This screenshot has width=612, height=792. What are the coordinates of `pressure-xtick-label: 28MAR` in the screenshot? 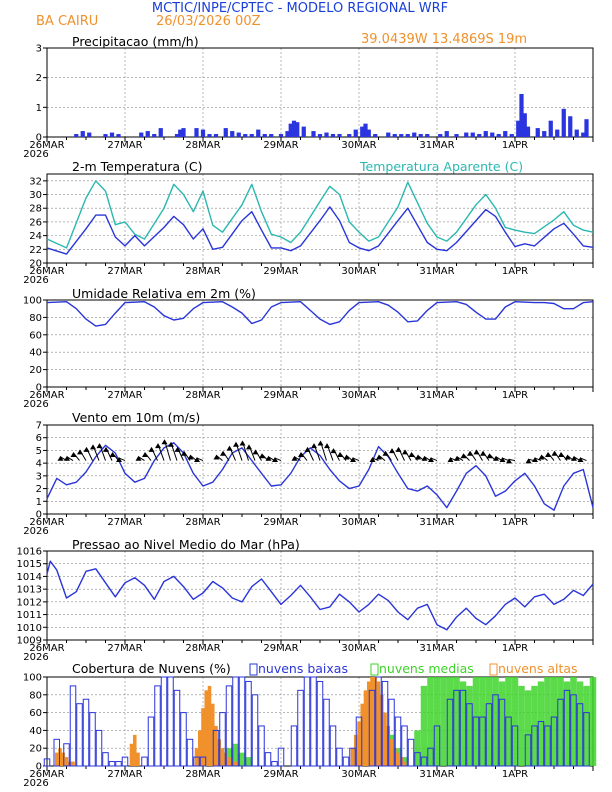 It's located at (202, 648).